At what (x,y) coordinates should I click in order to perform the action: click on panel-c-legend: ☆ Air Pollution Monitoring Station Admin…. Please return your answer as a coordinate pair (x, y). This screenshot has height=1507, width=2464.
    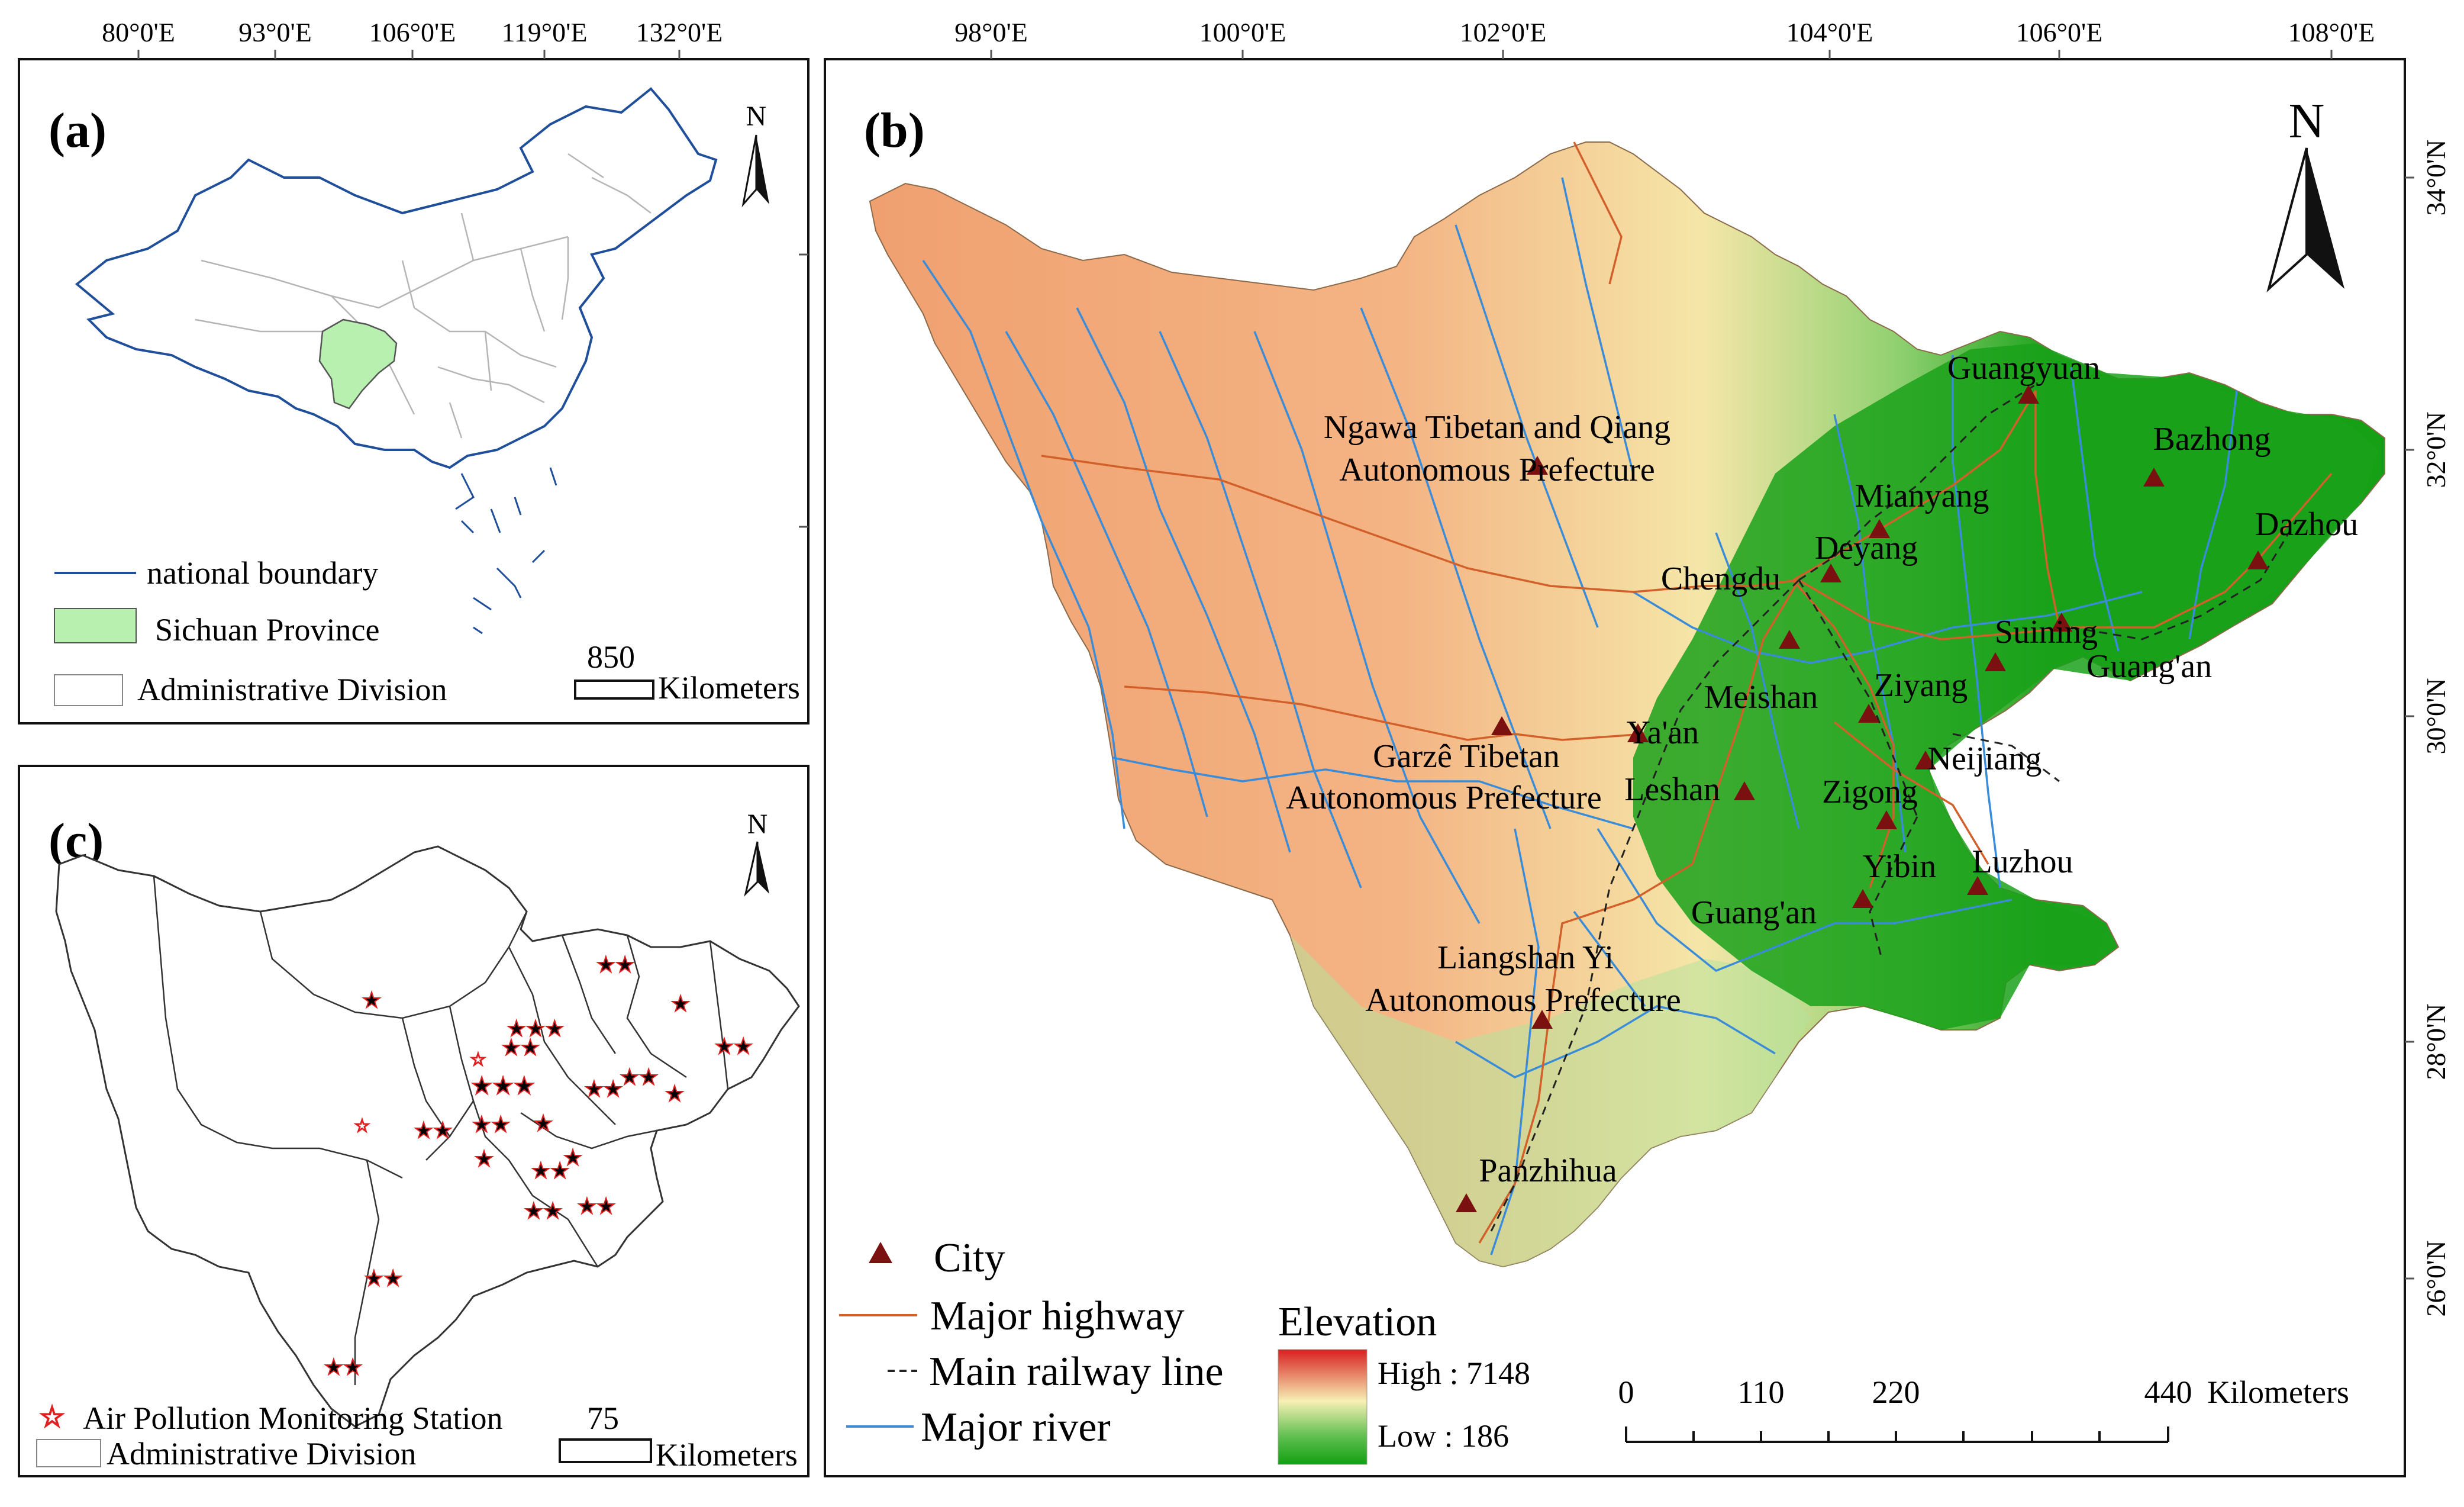
    Looking at the image, I should click on (269, 1435).